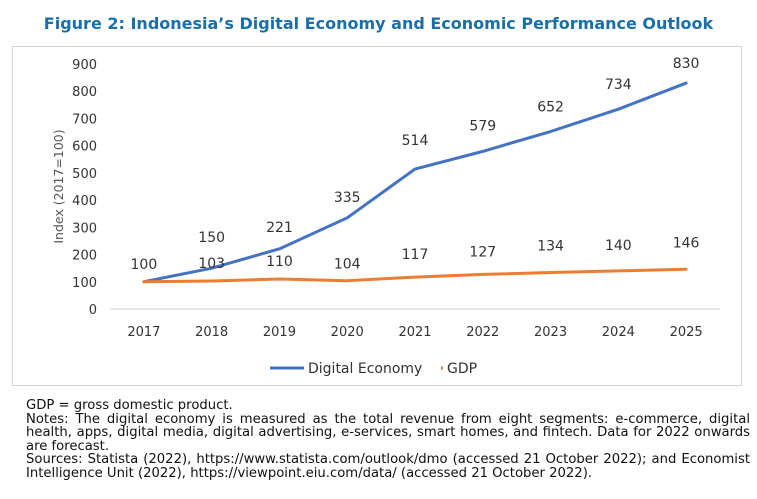  I want to click on y-axis-title: Index (2017=100), so click(58, 186).